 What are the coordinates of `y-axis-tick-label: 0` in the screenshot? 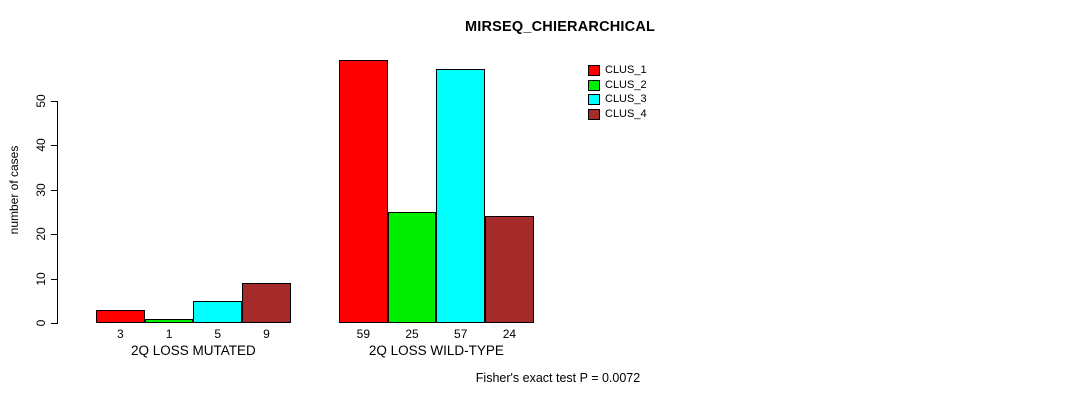 It's located at (41, 323).